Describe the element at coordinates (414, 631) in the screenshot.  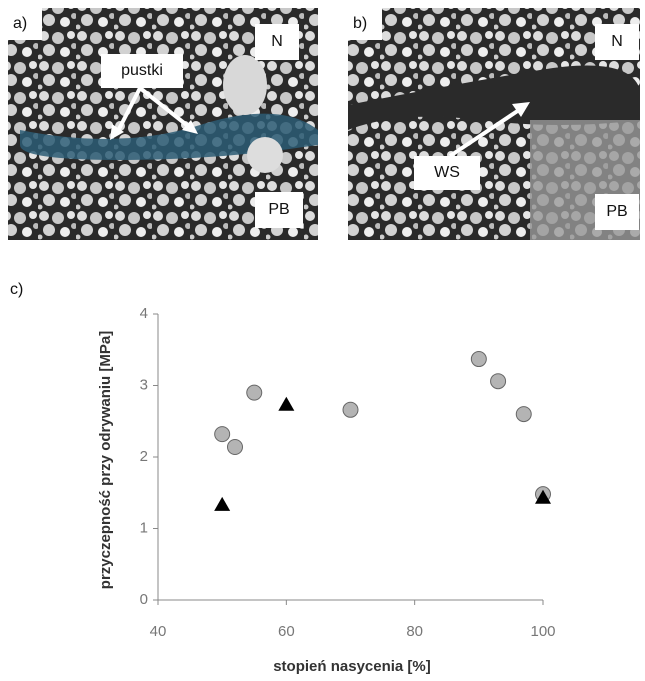
I see `x-tick-label: 80` at that location.